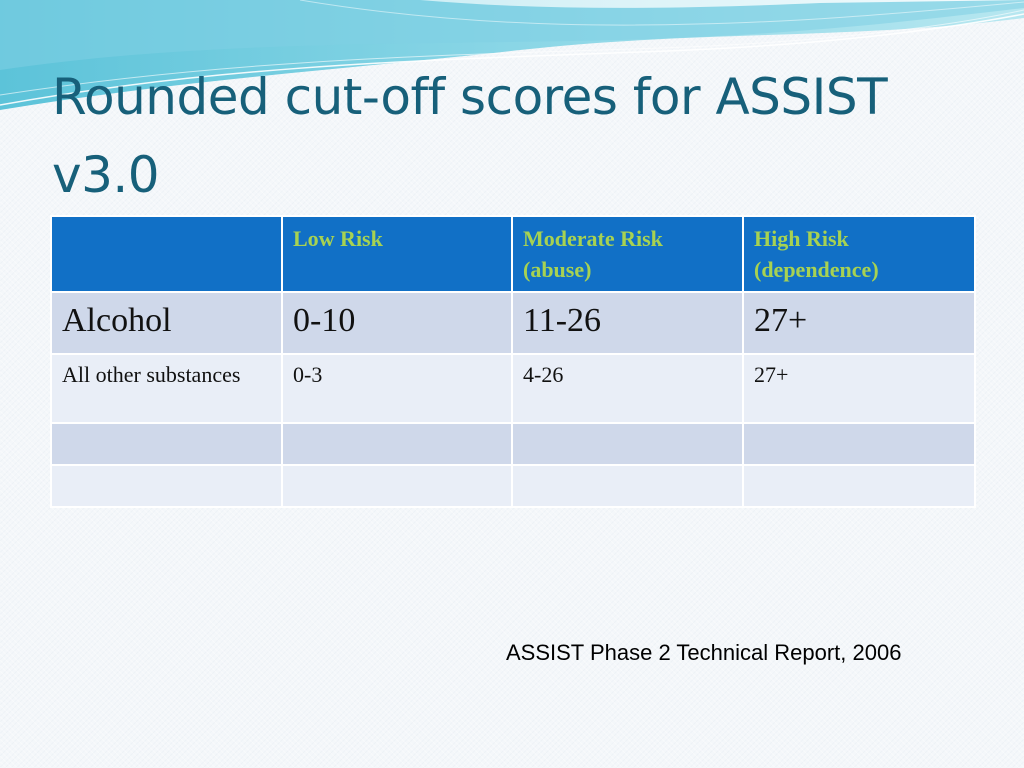 The height and width of the screenshot is (768, 1024). Describe the element at coordinates (470, 136) in the screenshot. I see `slide-title: Rounded cut-off scores for ASSIST v3.0` at that location.